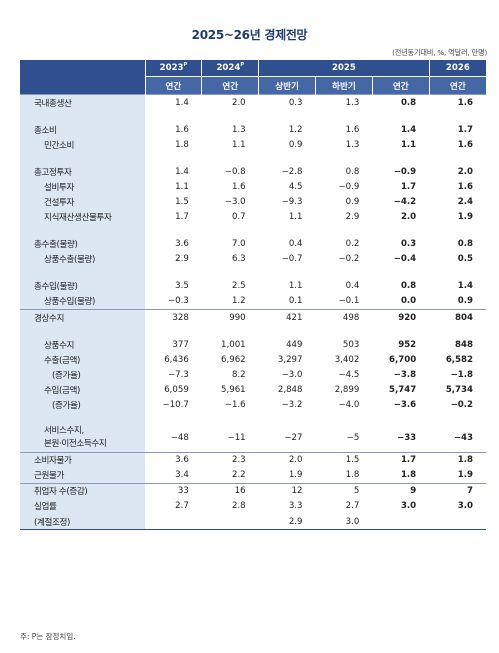  Describe the element at coordinates (82, 259) in the screenshot. I see `row-label: 상품수출(물량)` at that location.